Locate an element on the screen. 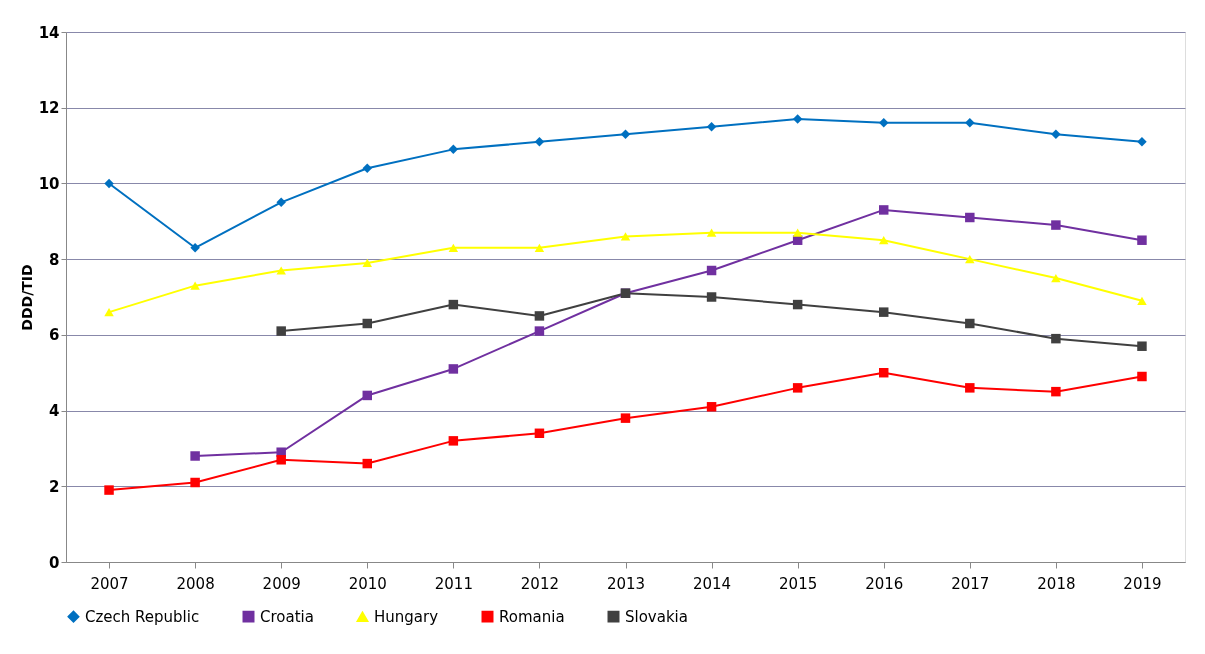  legend-label: Romania is located at coordinates (532, 616).